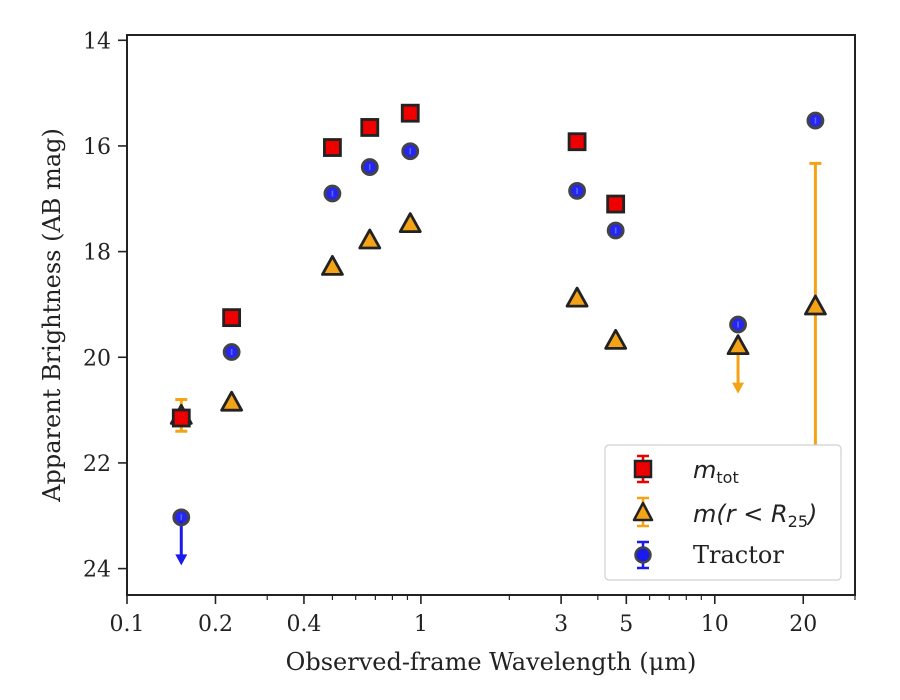  Describe the element at coordinates (52, 315) in the screenshot. I see `y-axis-title: Apparent Brightness (AB mag)` at that location.